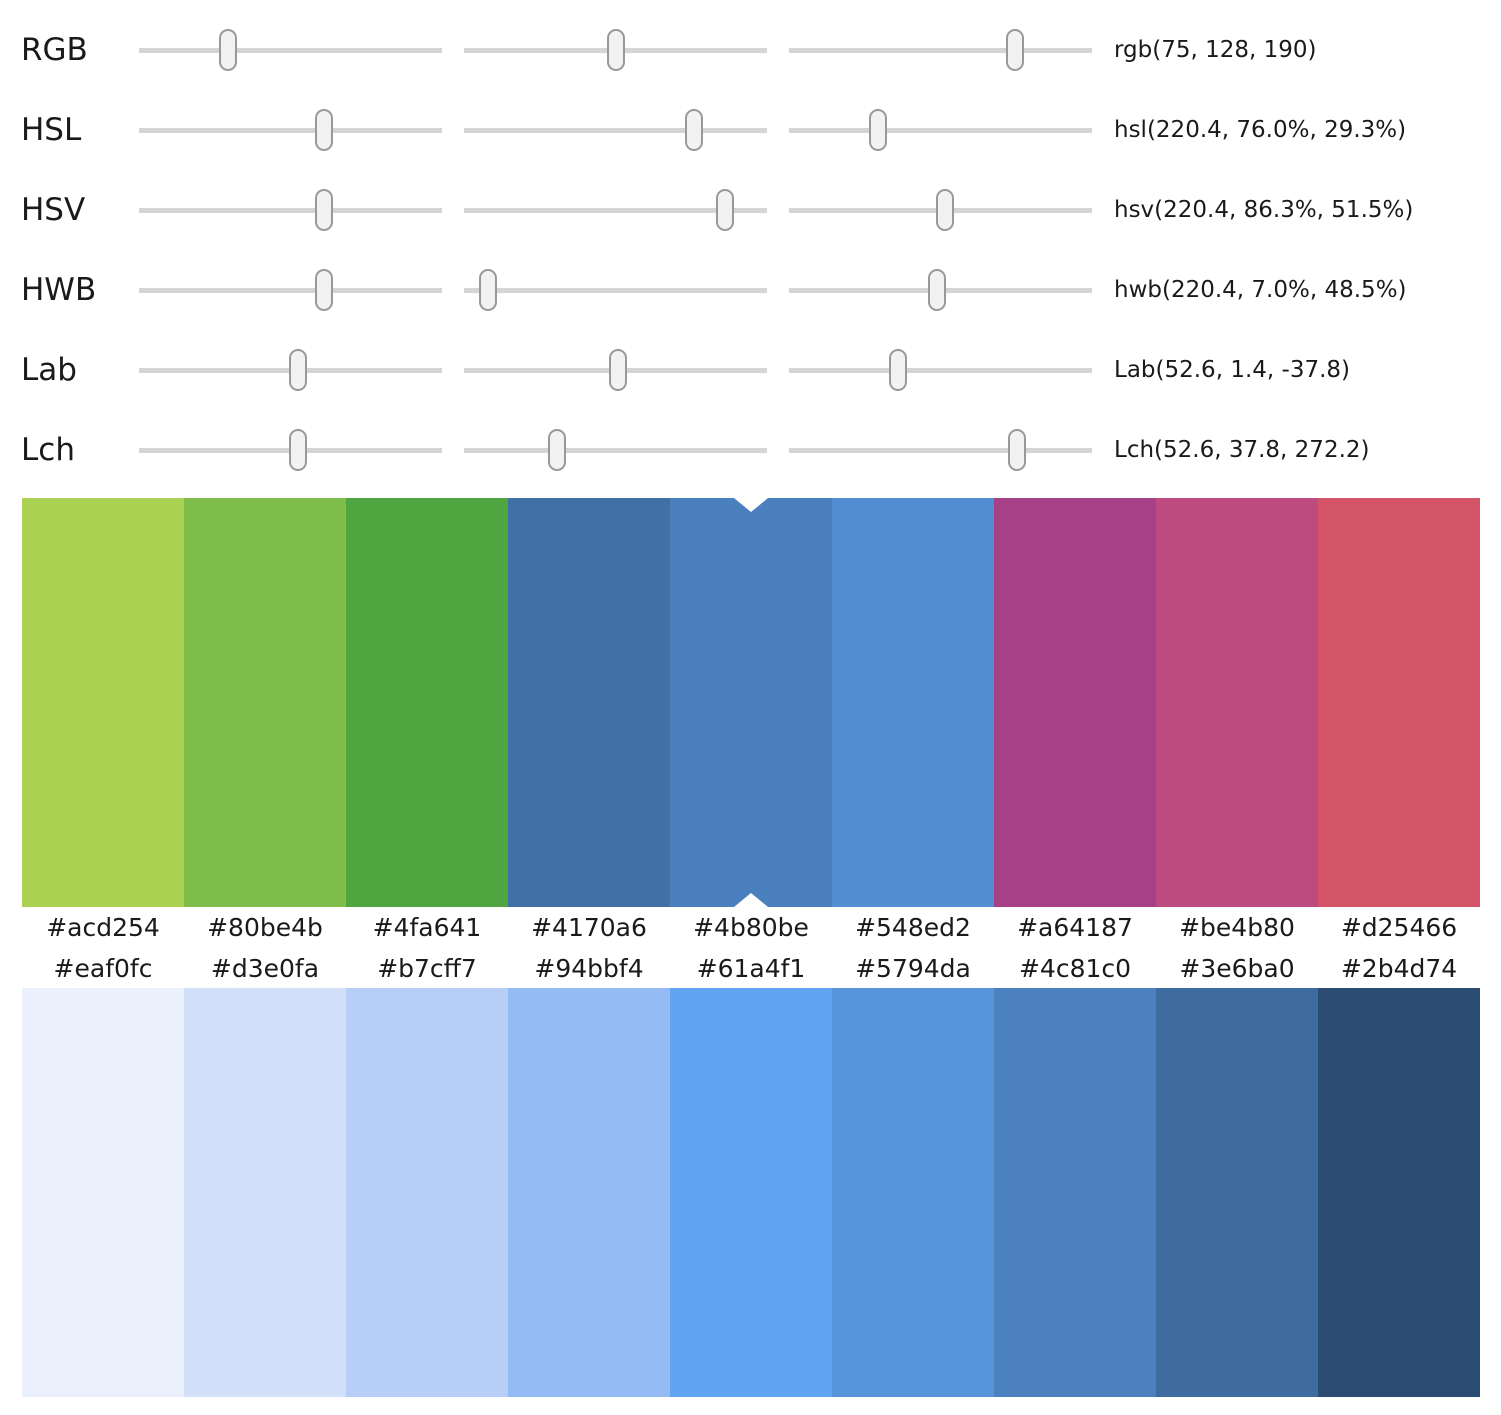 The width and height of the screenshot is (1501, 1415). I want to click on colorspace-label-lch: Lch, so click(48, 449).